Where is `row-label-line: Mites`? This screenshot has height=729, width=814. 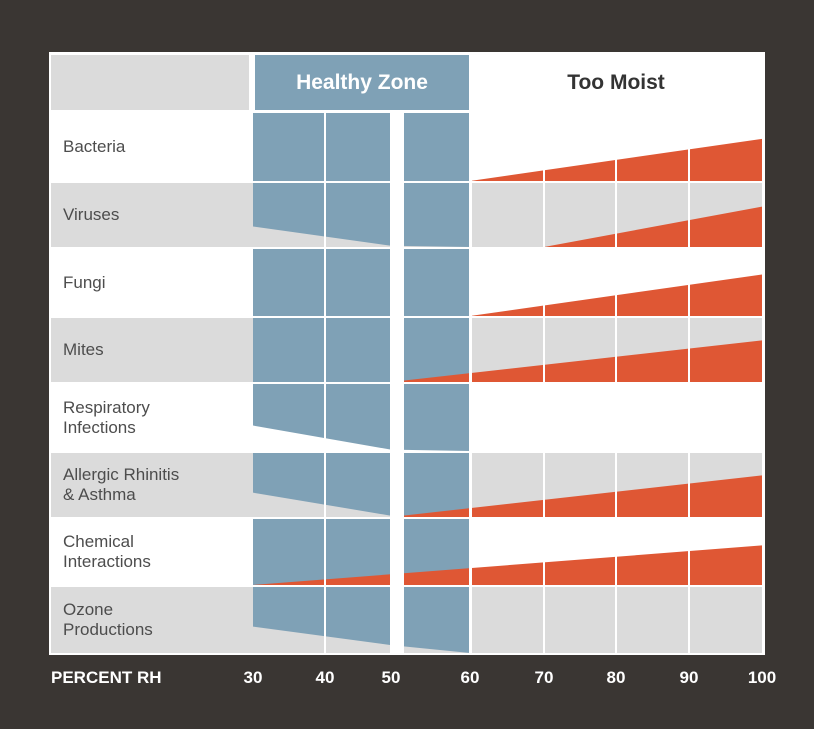 row-label-line: Mites is located at coordinates (83, 349).